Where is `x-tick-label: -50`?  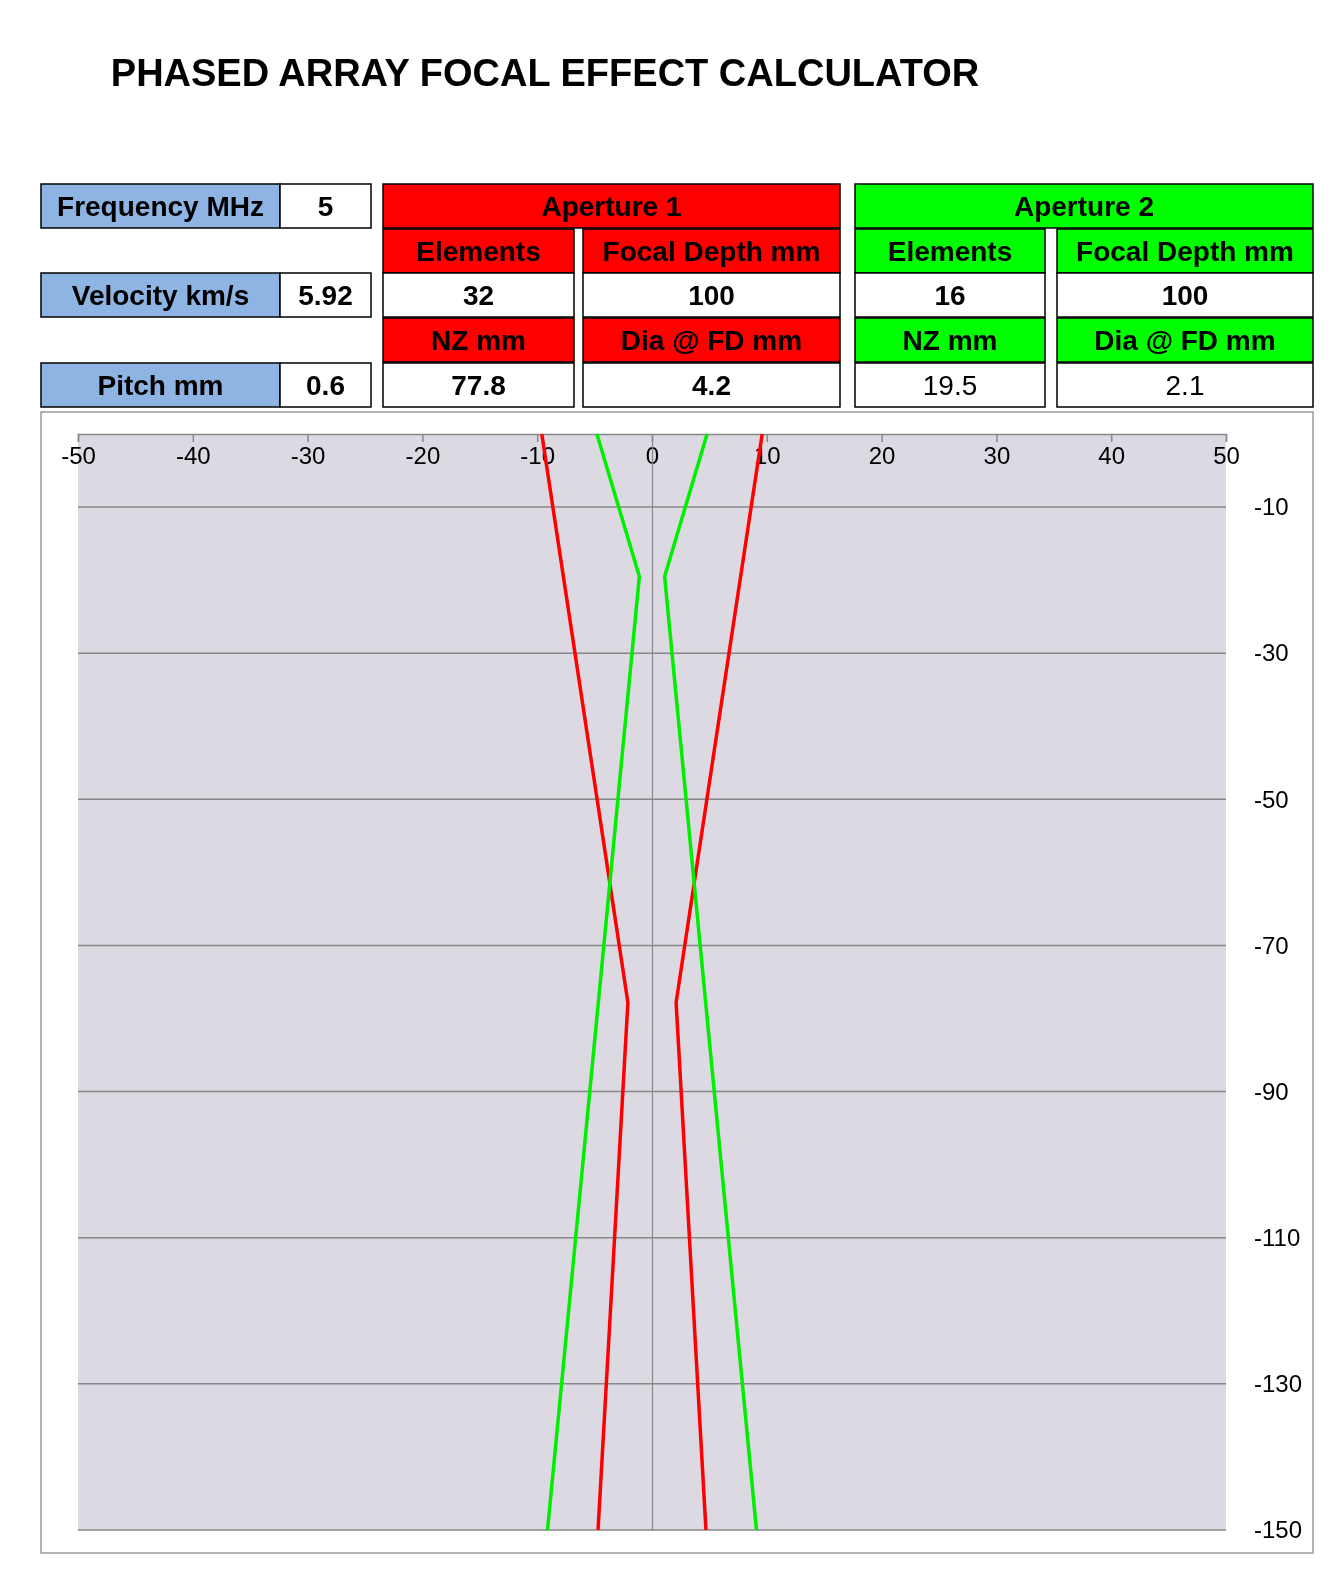 x-tick-label: -50 is located at coordinates (78, 455).